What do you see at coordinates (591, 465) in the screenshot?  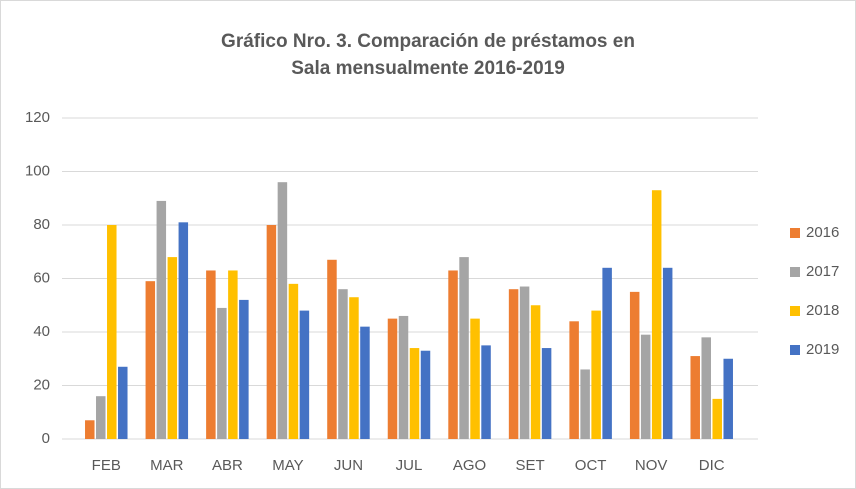 I see `x-tick-label: OCT` at bounding box center [591, 465].